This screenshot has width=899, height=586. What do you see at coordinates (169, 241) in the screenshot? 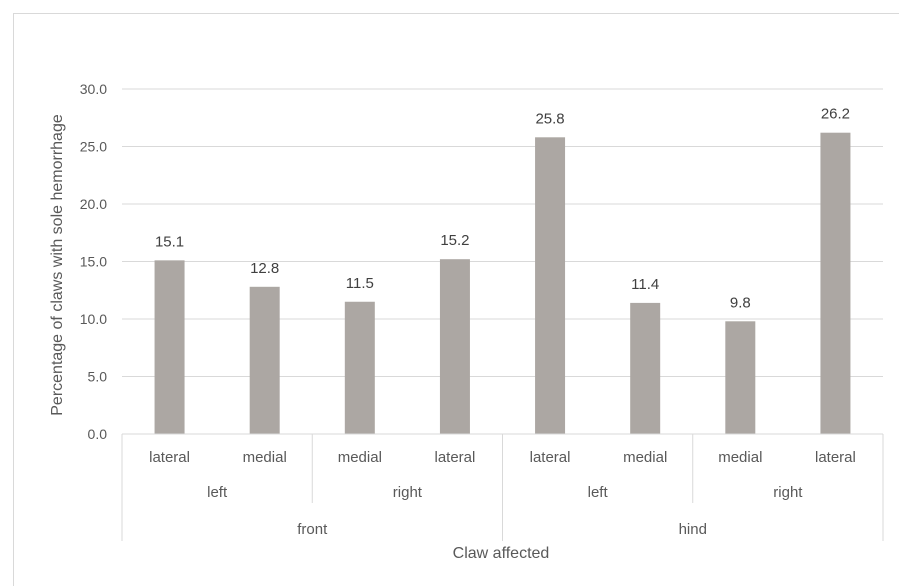
I see `data-label: 15.1` at bounding box center [169, 241].